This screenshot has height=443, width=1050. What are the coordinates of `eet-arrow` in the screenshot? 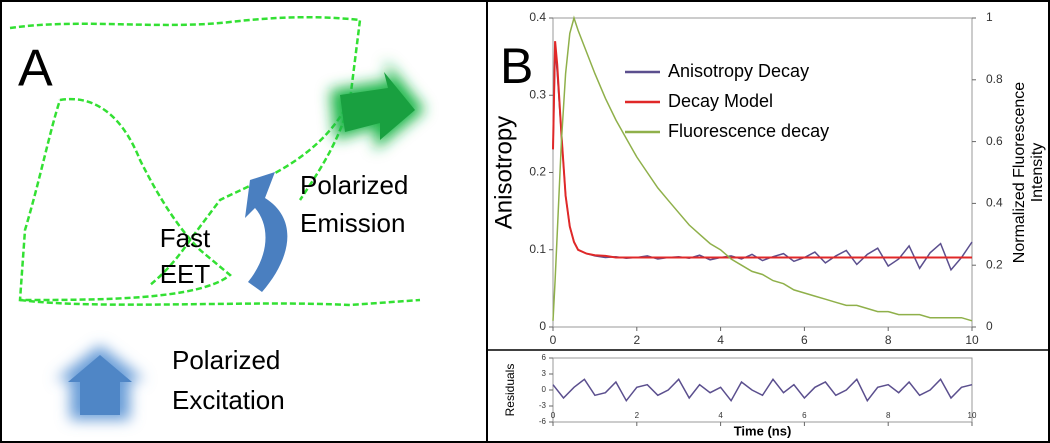 It's located at (266, 232).